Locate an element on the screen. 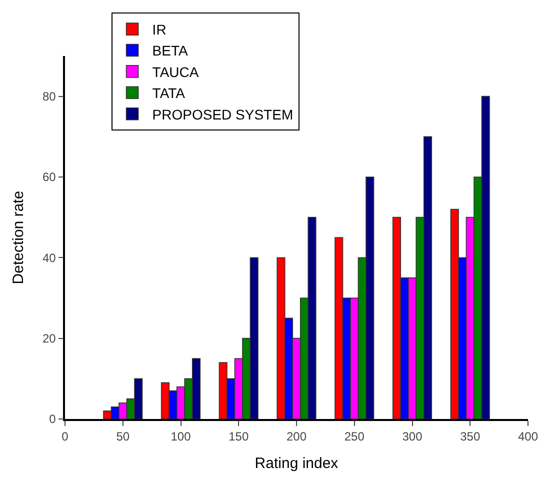  y-tick-label: 60 is located at coordinates (49, 177).